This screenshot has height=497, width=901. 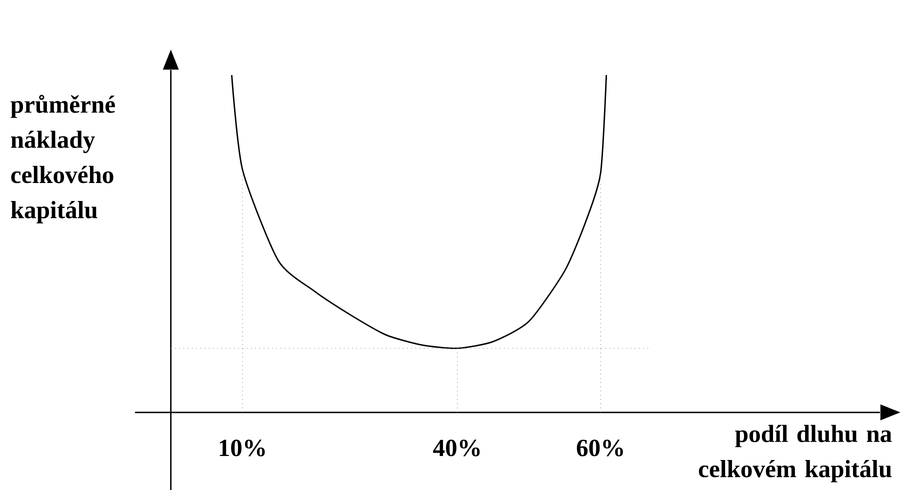 I want to click on x-axis-title: podíl dluhu na celkovém kapitálu, so click(x=795, y=453).